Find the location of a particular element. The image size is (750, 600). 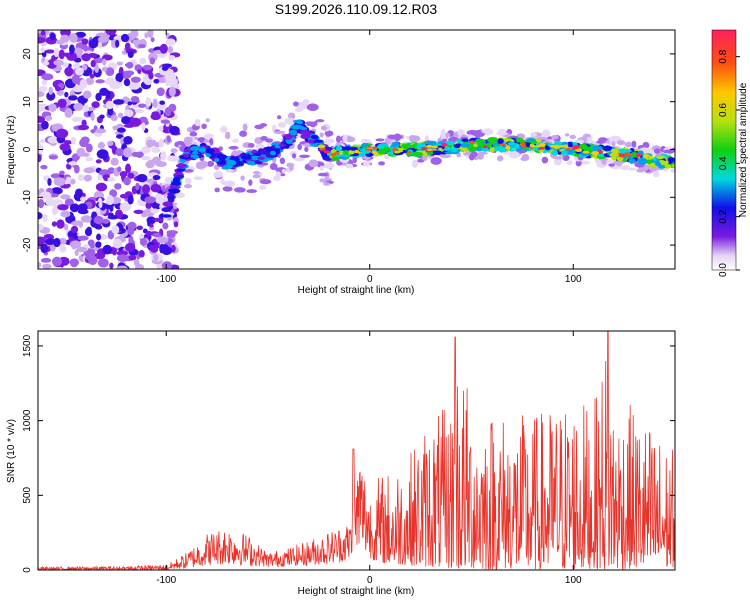

colorbar-tick-label: 0.8 is located at coordinates (723, 56).